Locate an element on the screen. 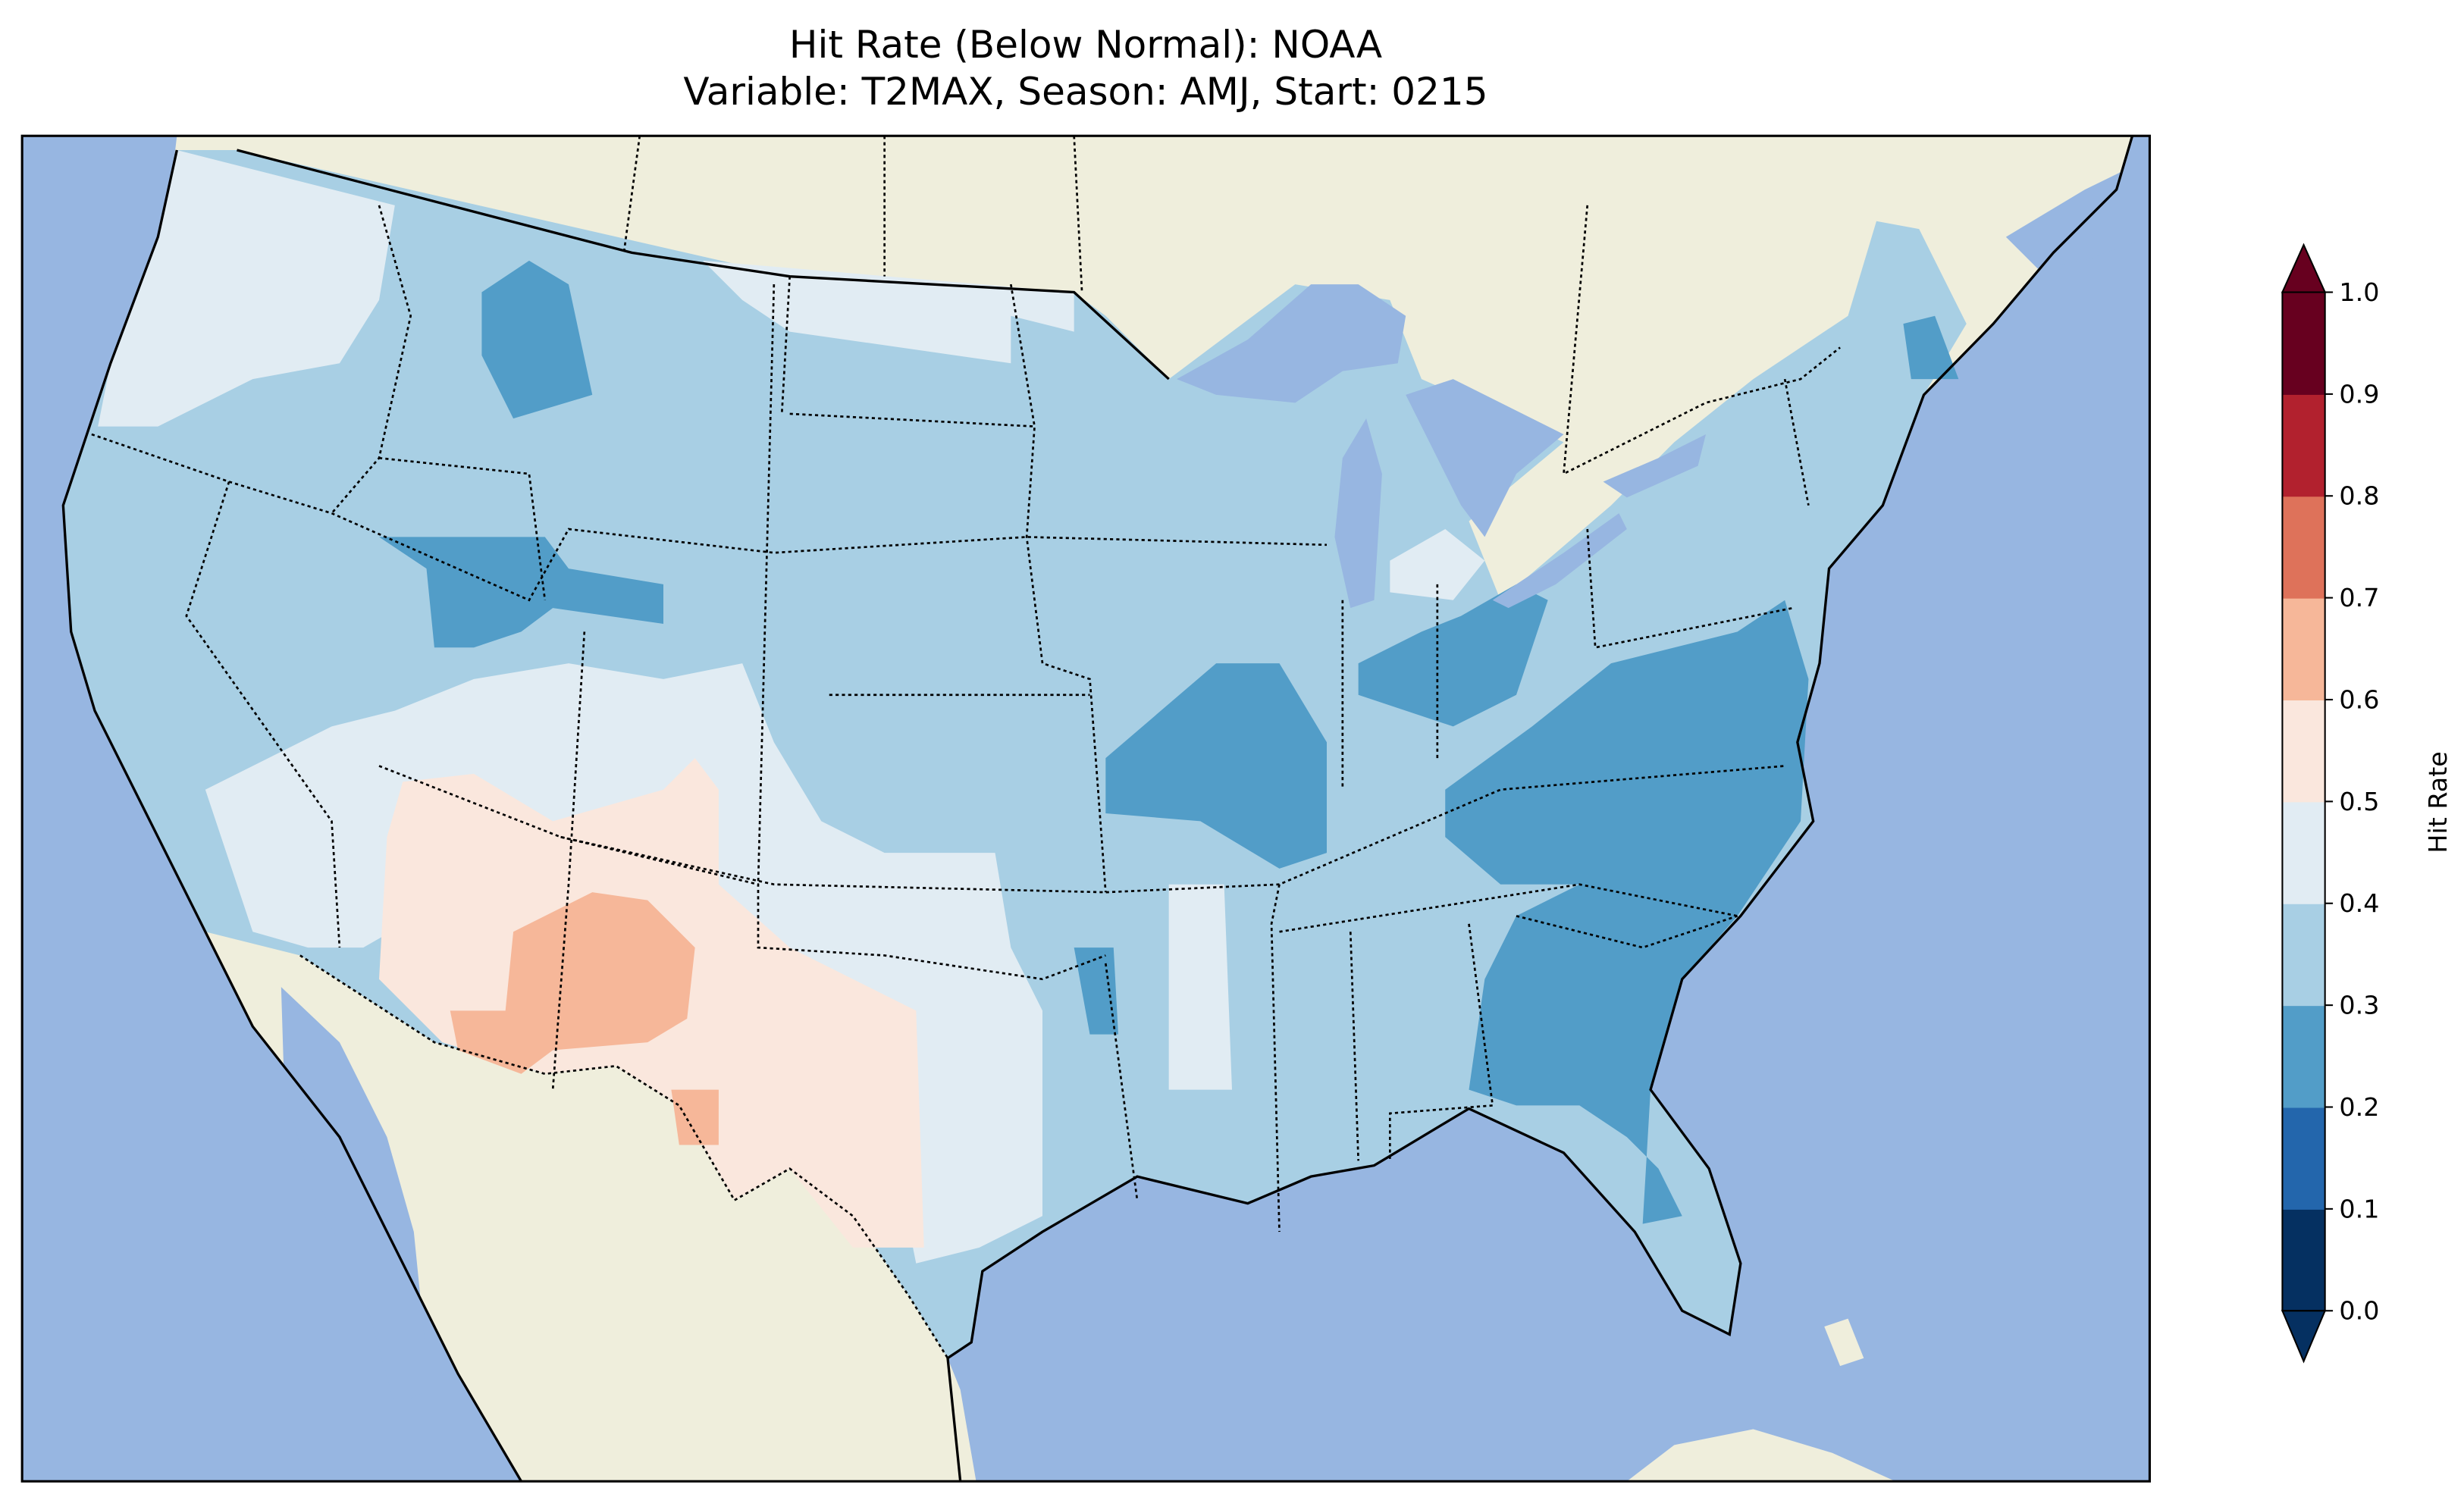 The height and width of the screenshot is (1494, 2464). region-mississippi-valley is located at coordinates (1200, 987).